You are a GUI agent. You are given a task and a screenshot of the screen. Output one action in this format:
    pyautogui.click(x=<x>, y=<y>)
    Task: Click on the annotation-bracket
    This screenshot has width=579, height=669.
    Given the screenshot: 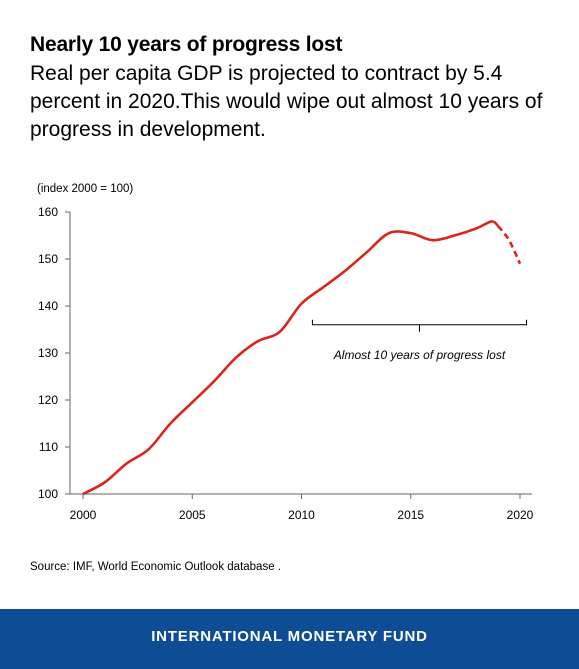 What is the action you would take?
    pyautogui.click(x=419, y=325)
    